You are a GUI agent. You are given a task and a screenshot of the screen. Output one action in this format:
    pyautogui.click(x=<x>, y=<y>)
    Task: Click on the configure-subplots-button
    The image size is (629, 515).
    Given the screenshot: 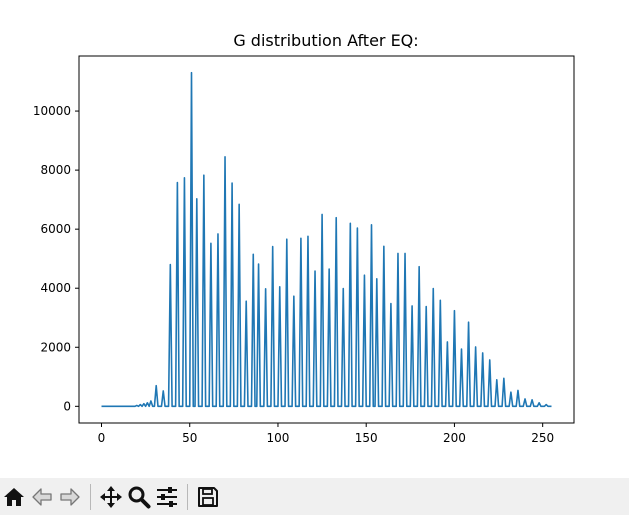 What is the action you would take?
    pyautogui.click(x=167, y=497)
    